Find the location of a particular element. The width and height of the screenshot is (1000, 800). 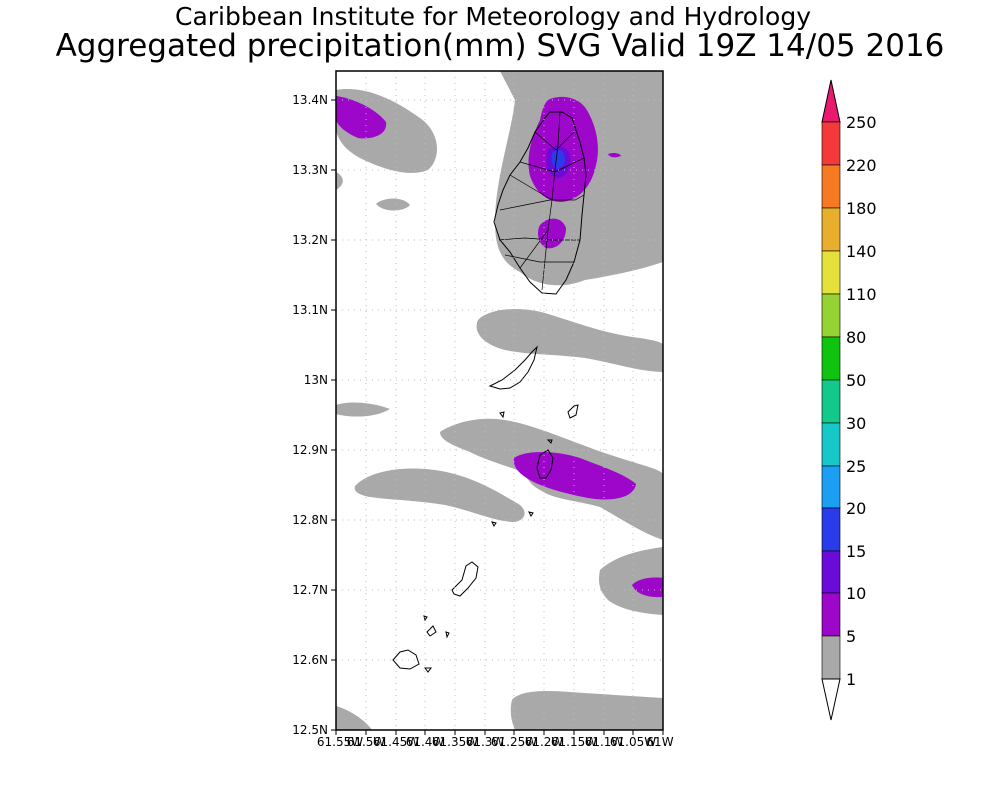

coastline-st-vincent is located at coordinates (540, 203).